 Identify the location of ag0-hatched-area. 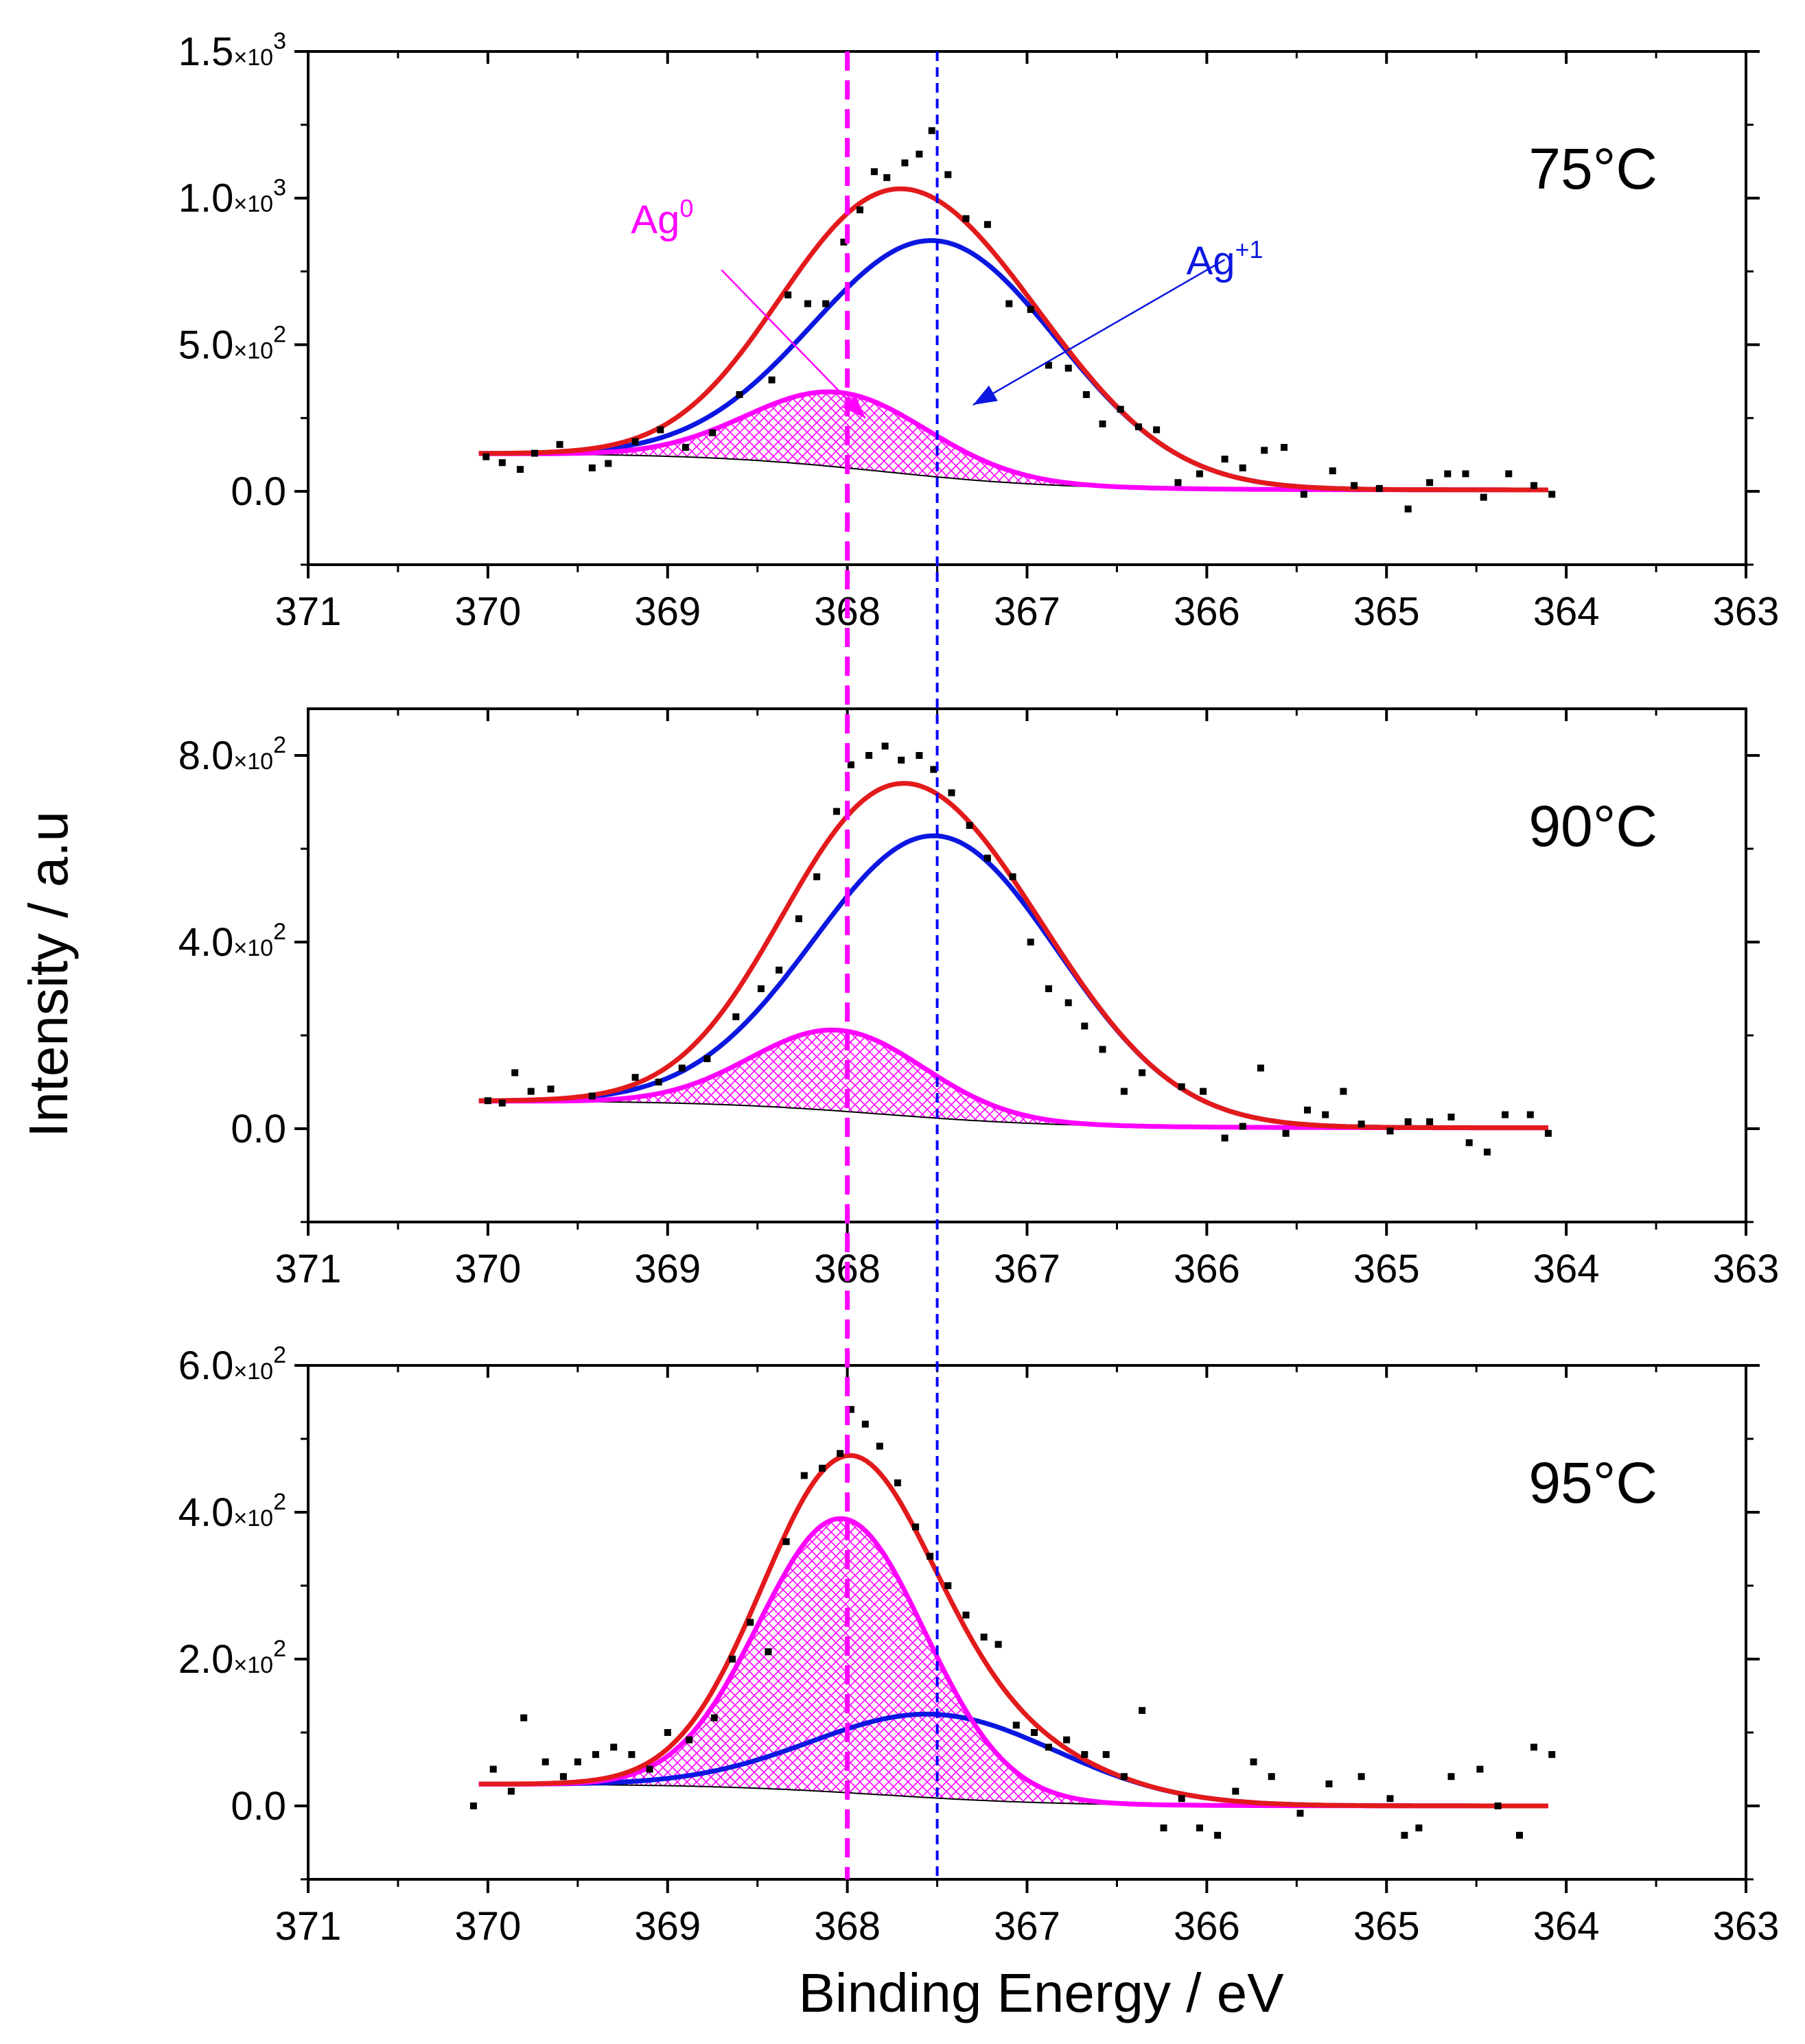
(1013, 1662).